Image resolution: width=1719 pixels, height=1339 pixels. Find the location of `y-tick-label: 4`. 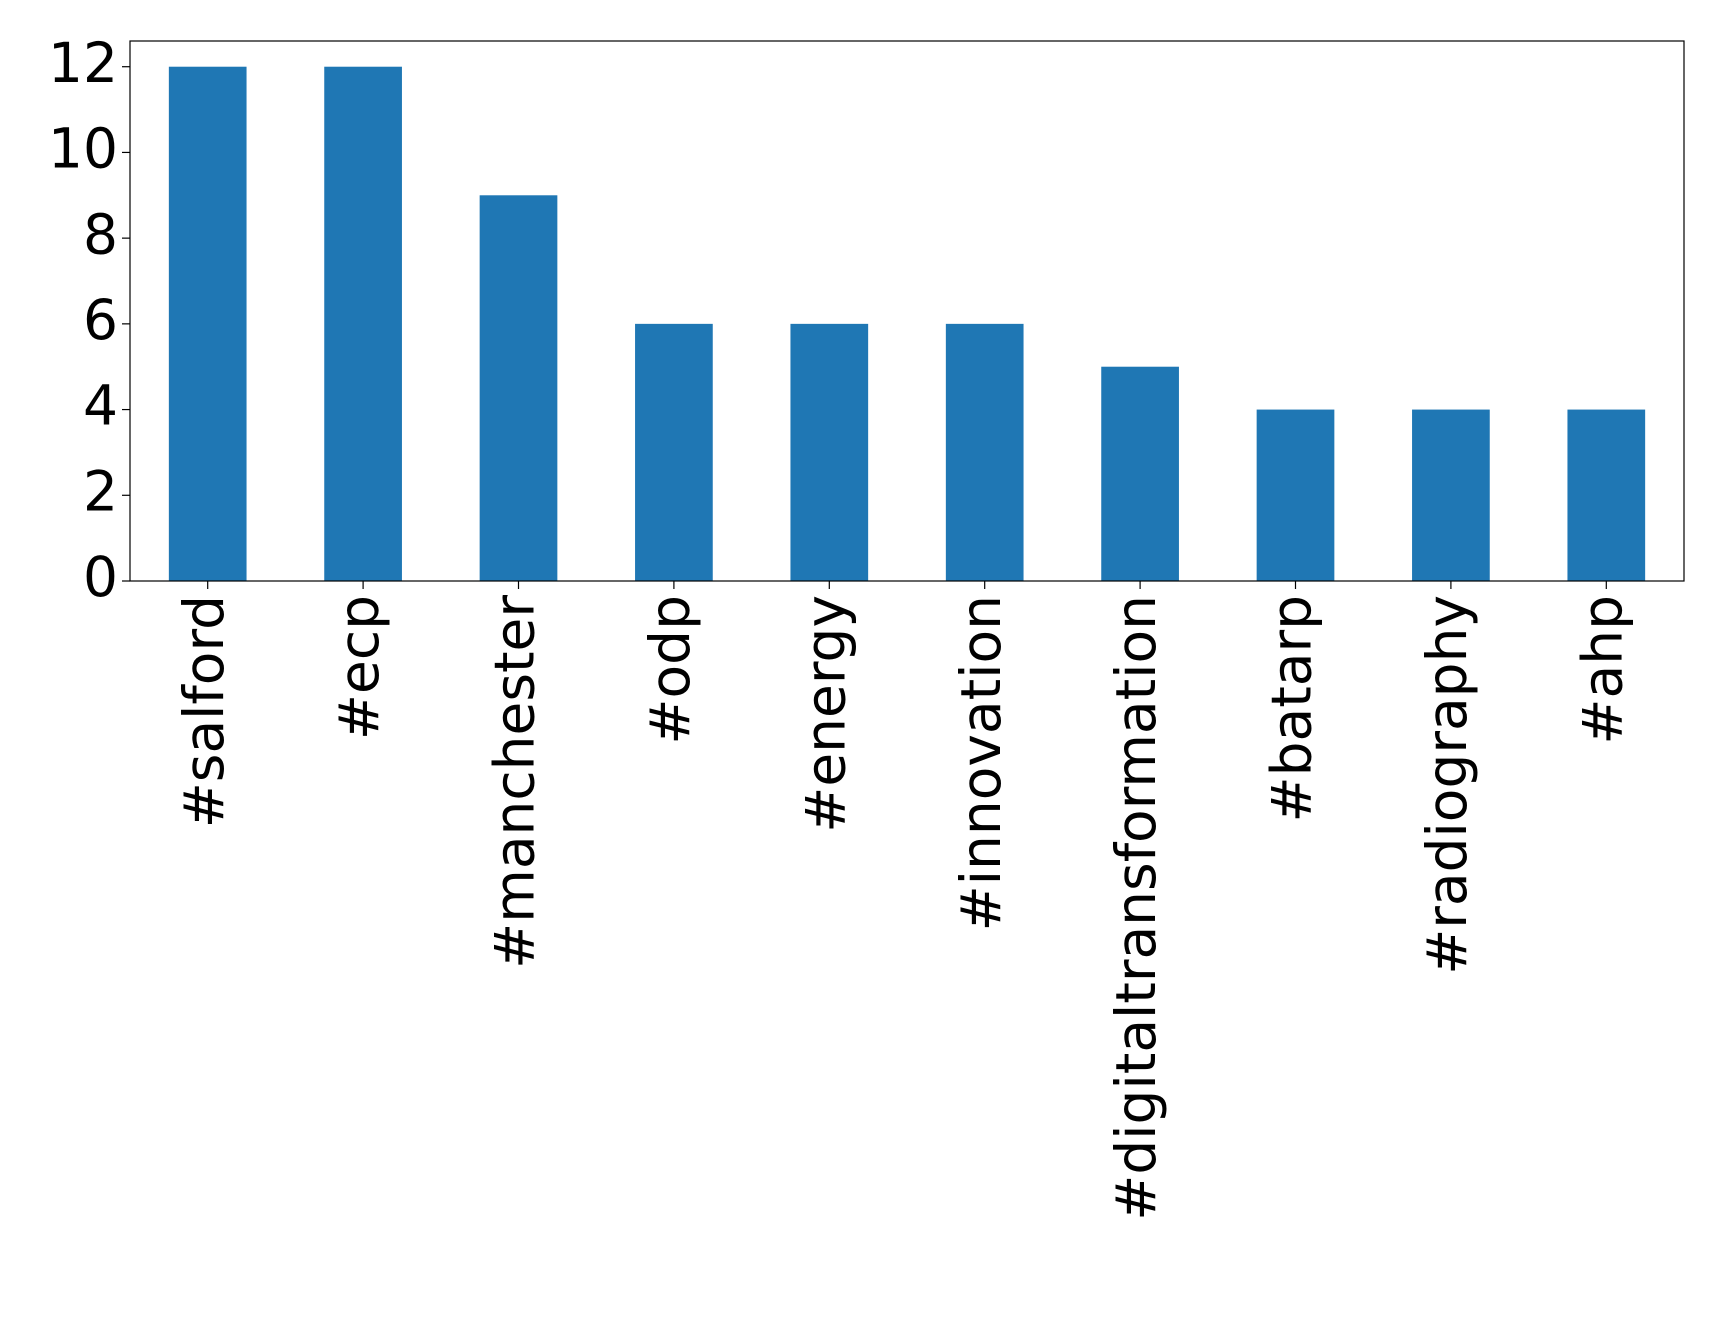

y-tick-label: 4 is located at coordinates (100, 406).